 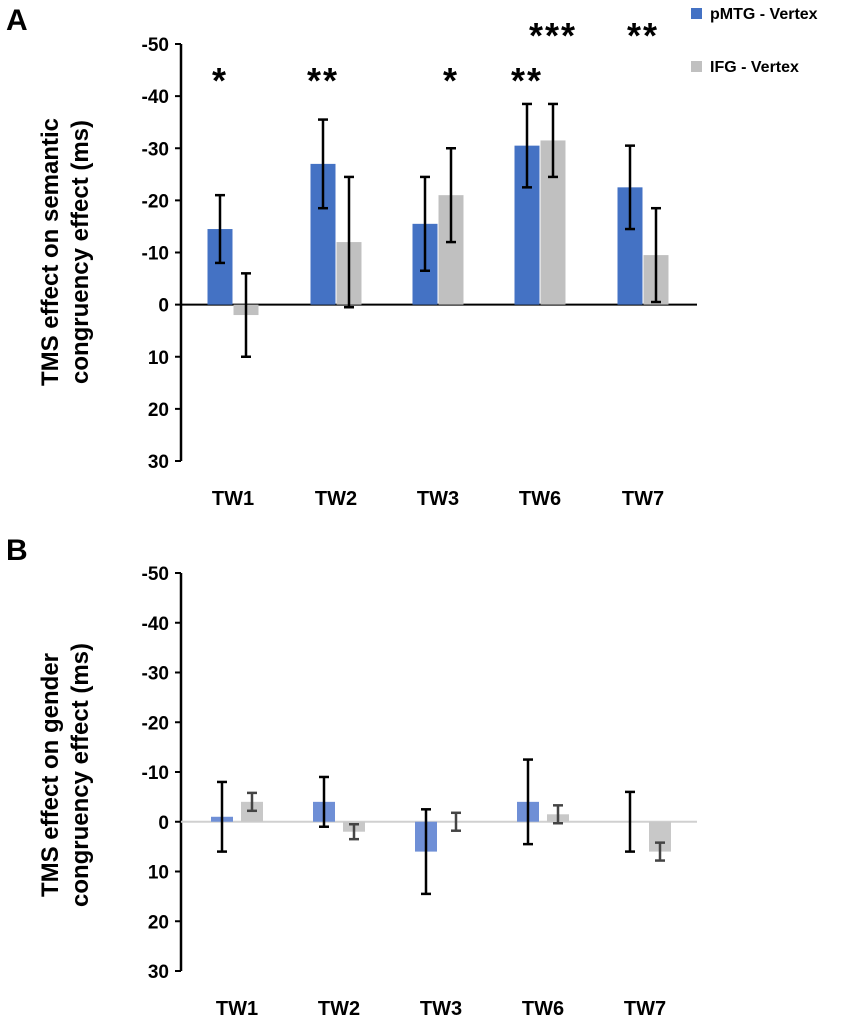 I want to click on panel-a-error-bars, so click(x=438, y=230).